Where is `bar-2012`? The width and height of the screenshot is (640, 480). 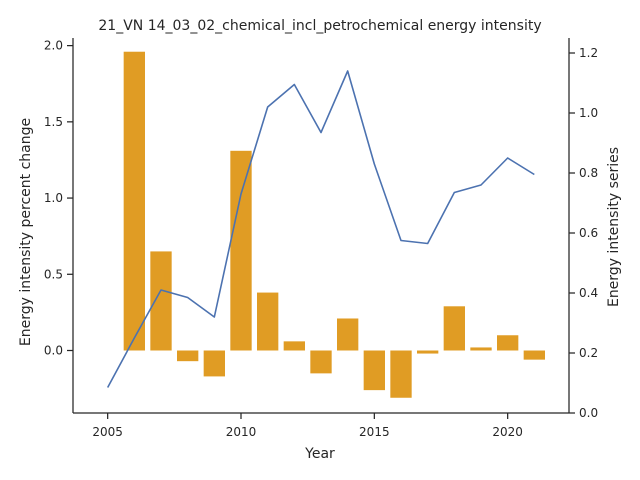 bar-2012 is located at coordinates (294, 346).